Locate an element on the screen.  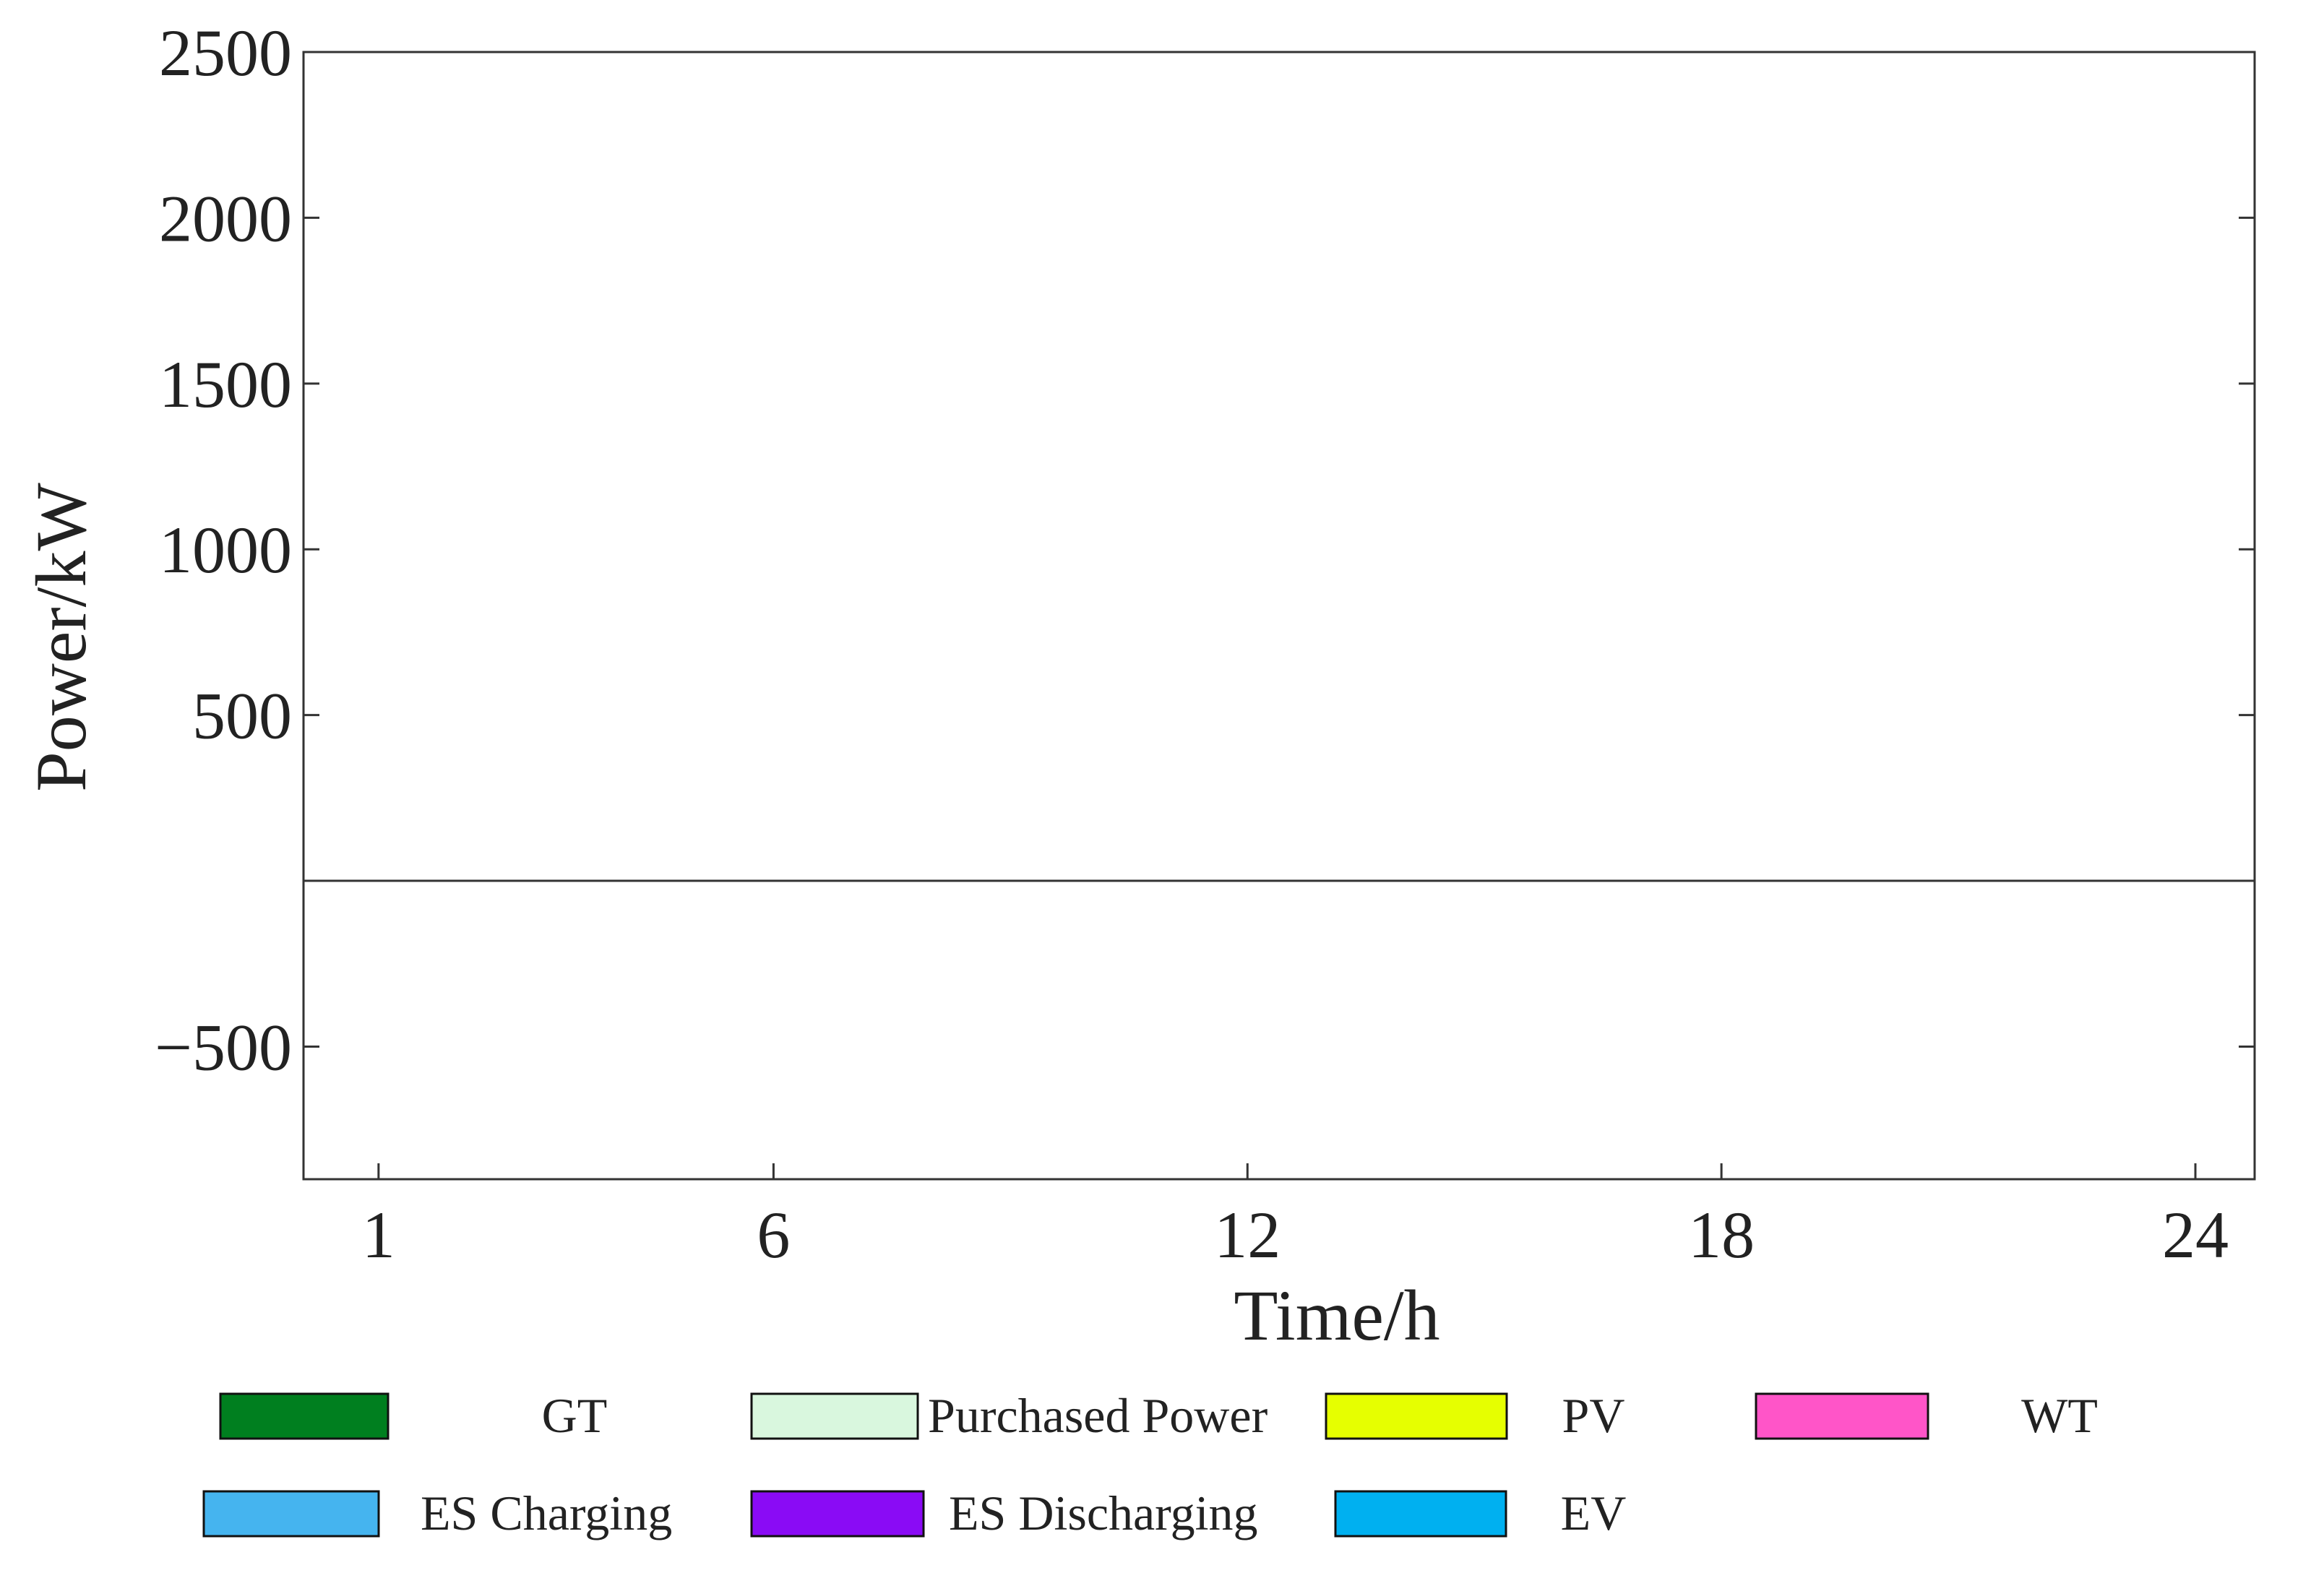
x-axis-title: Time/h is located at coordinates (1336, 1315).